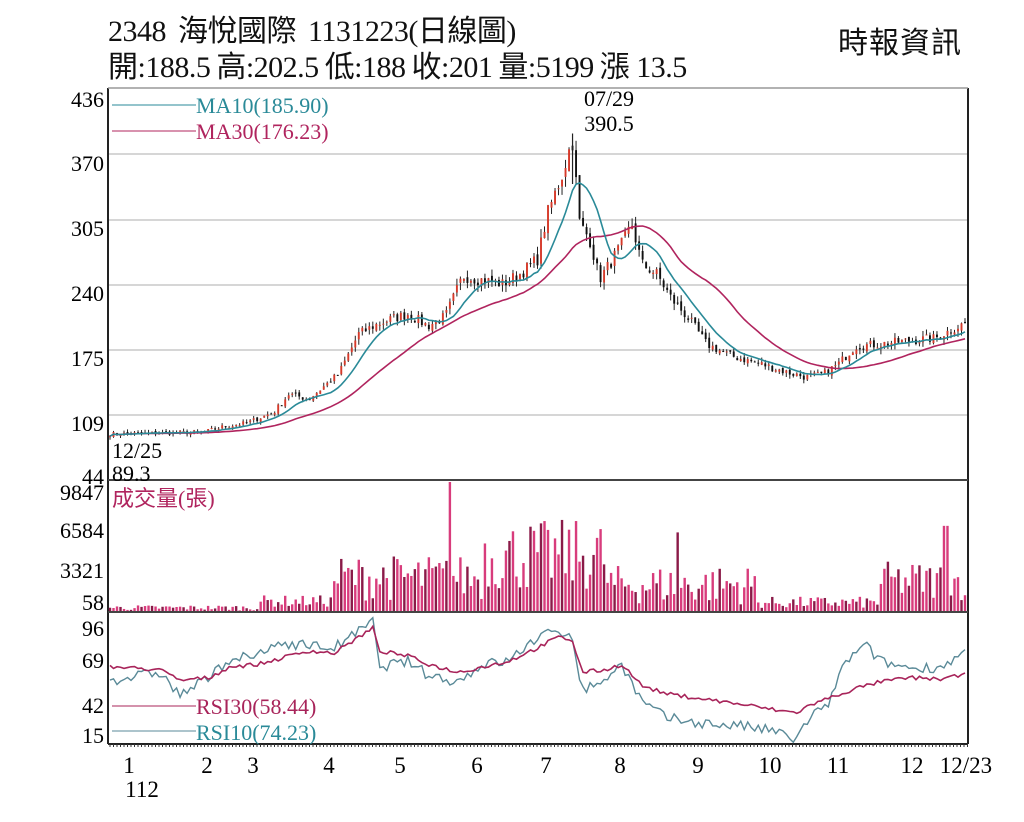  I want to click on month-label: 3, so click(253, 765).